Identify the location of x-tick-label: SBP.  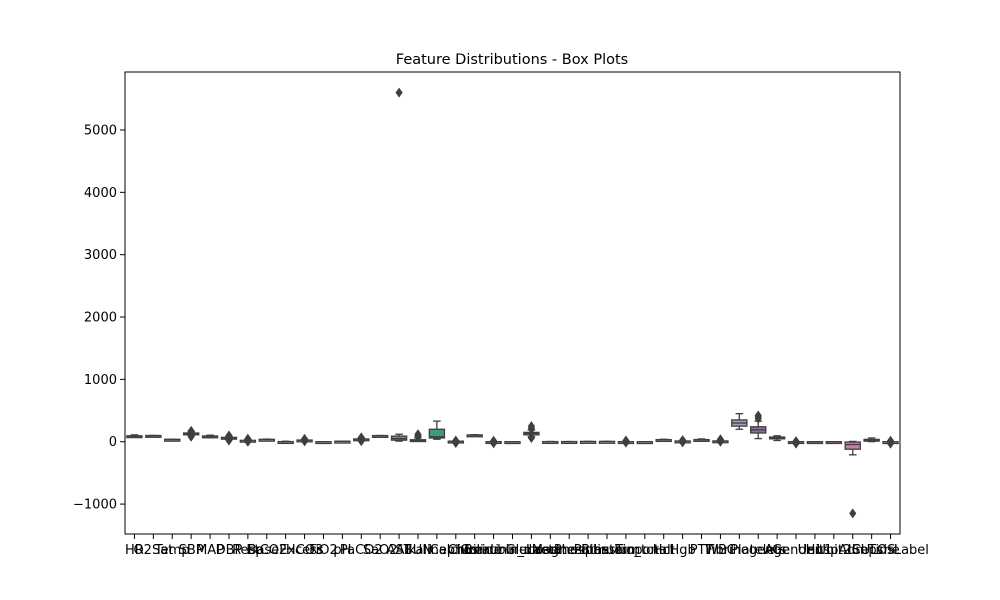
(191, 550).